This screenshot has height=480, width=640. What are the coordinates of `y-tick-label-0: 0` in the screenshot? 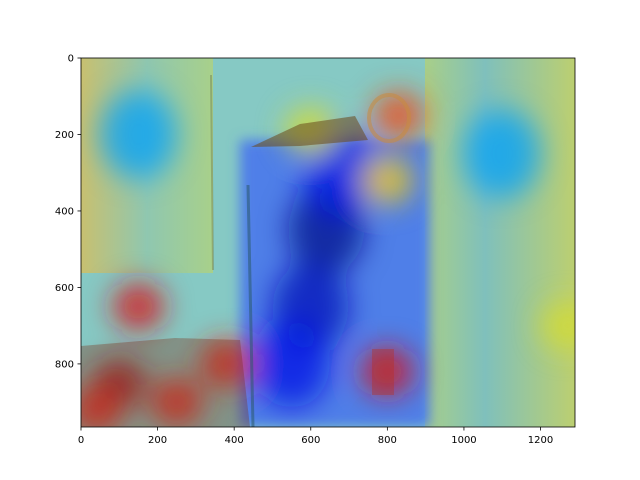 It's located at (71, 59).